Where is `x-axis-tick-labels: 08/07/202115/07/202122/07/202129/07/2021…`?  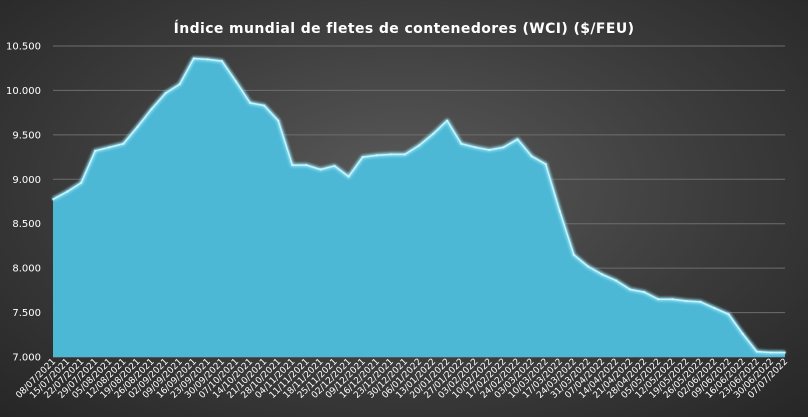 x-axis-tick-labels: 08/07/202115/07/202122/07/202129/07/2021… is located at coordinates (402, 379).